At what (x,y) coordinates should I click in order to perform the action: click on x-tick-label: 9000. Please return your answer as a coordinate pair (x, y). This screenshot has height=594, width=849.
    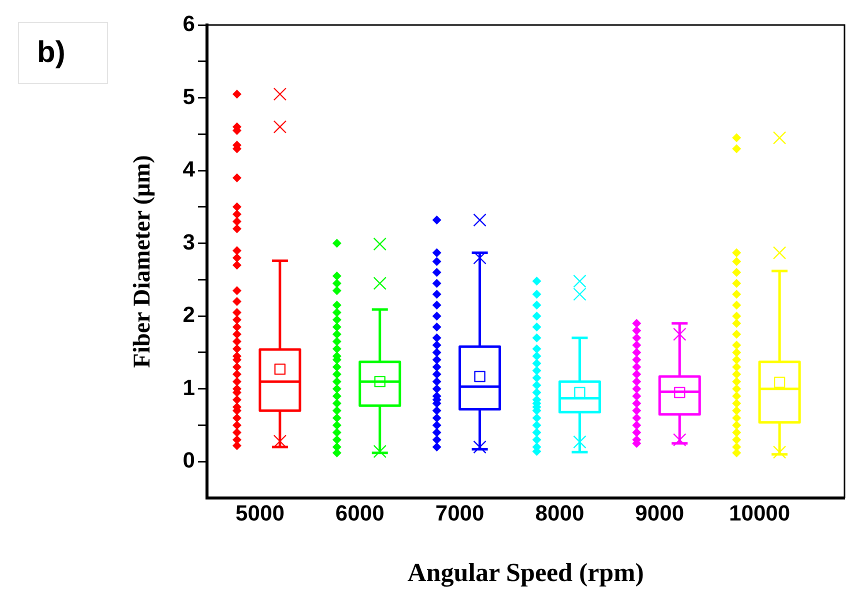
    Looking at the image, I should click on (659, 513).